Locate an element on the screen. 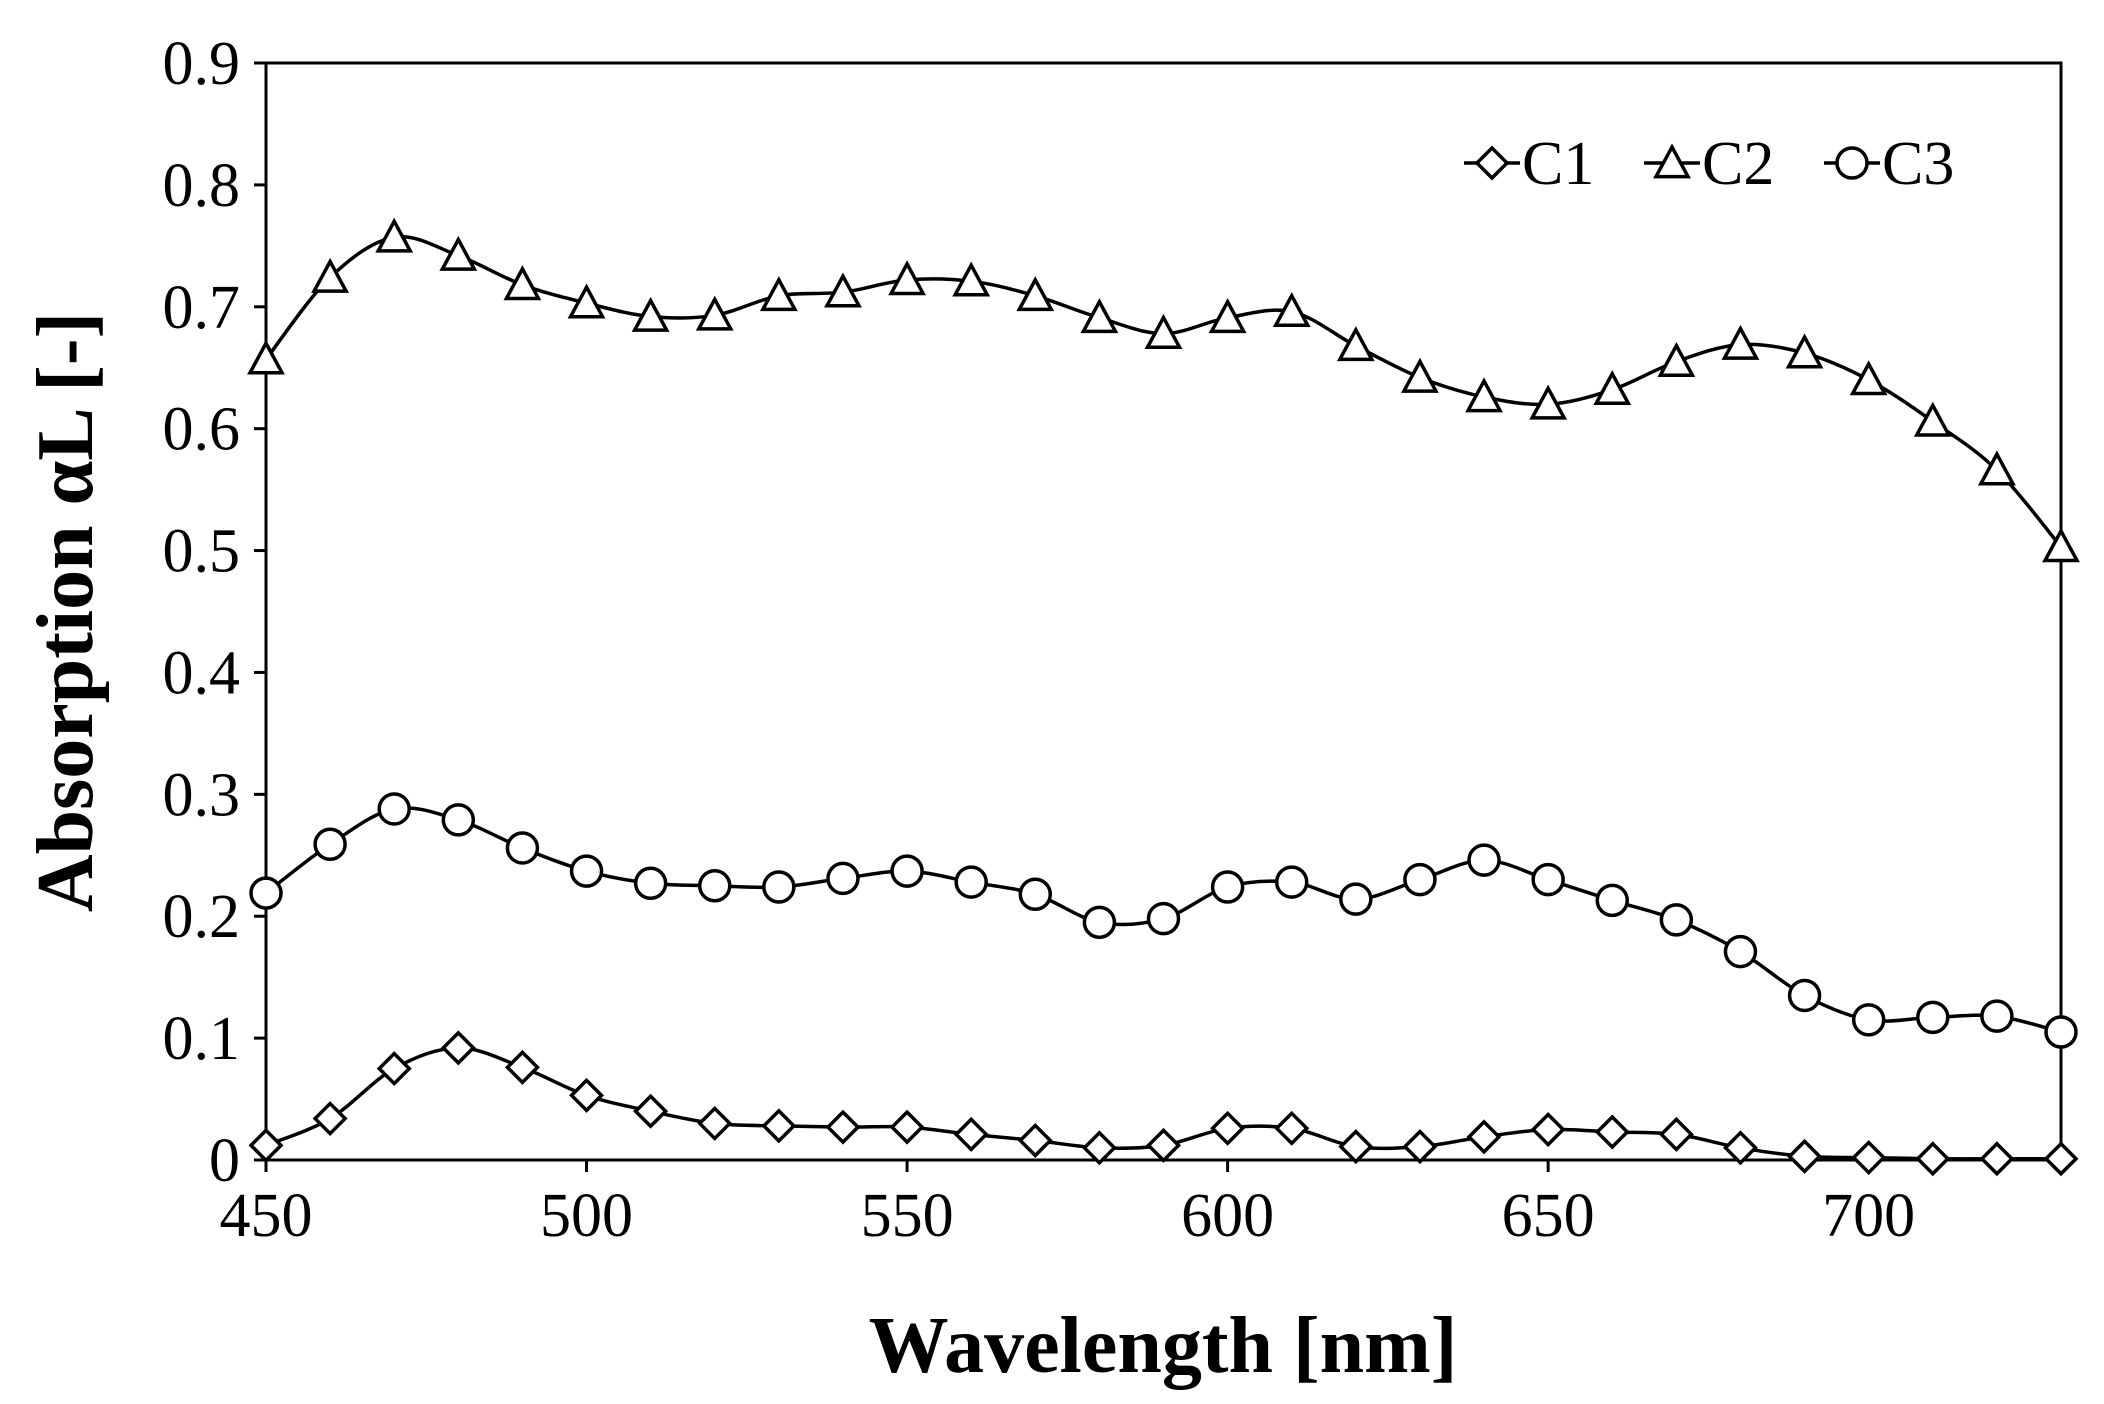 Image resolution: width=2104 pixels, height=1404 pixels. legend-item-c2: C2 is located at coordinates (1709, 164).